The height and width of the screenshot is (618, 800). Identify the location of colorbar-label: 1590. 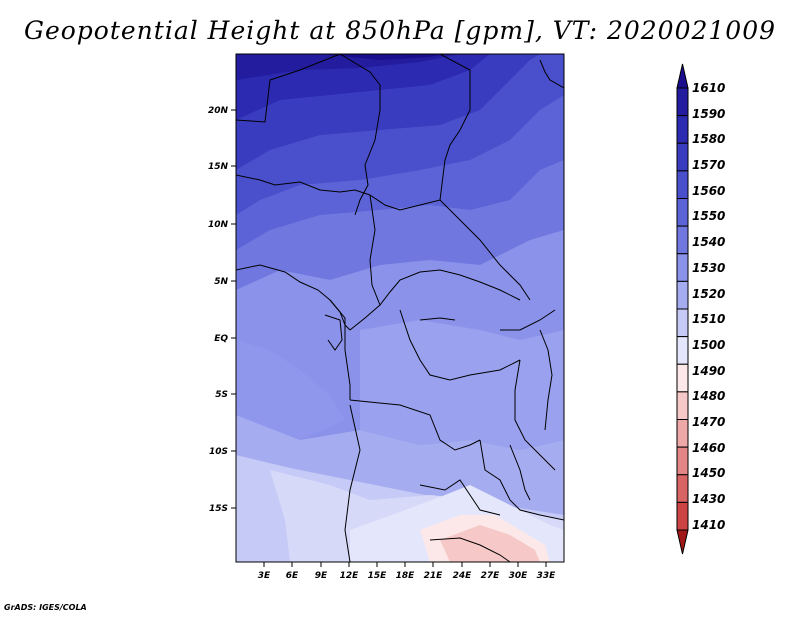
(708, 114).